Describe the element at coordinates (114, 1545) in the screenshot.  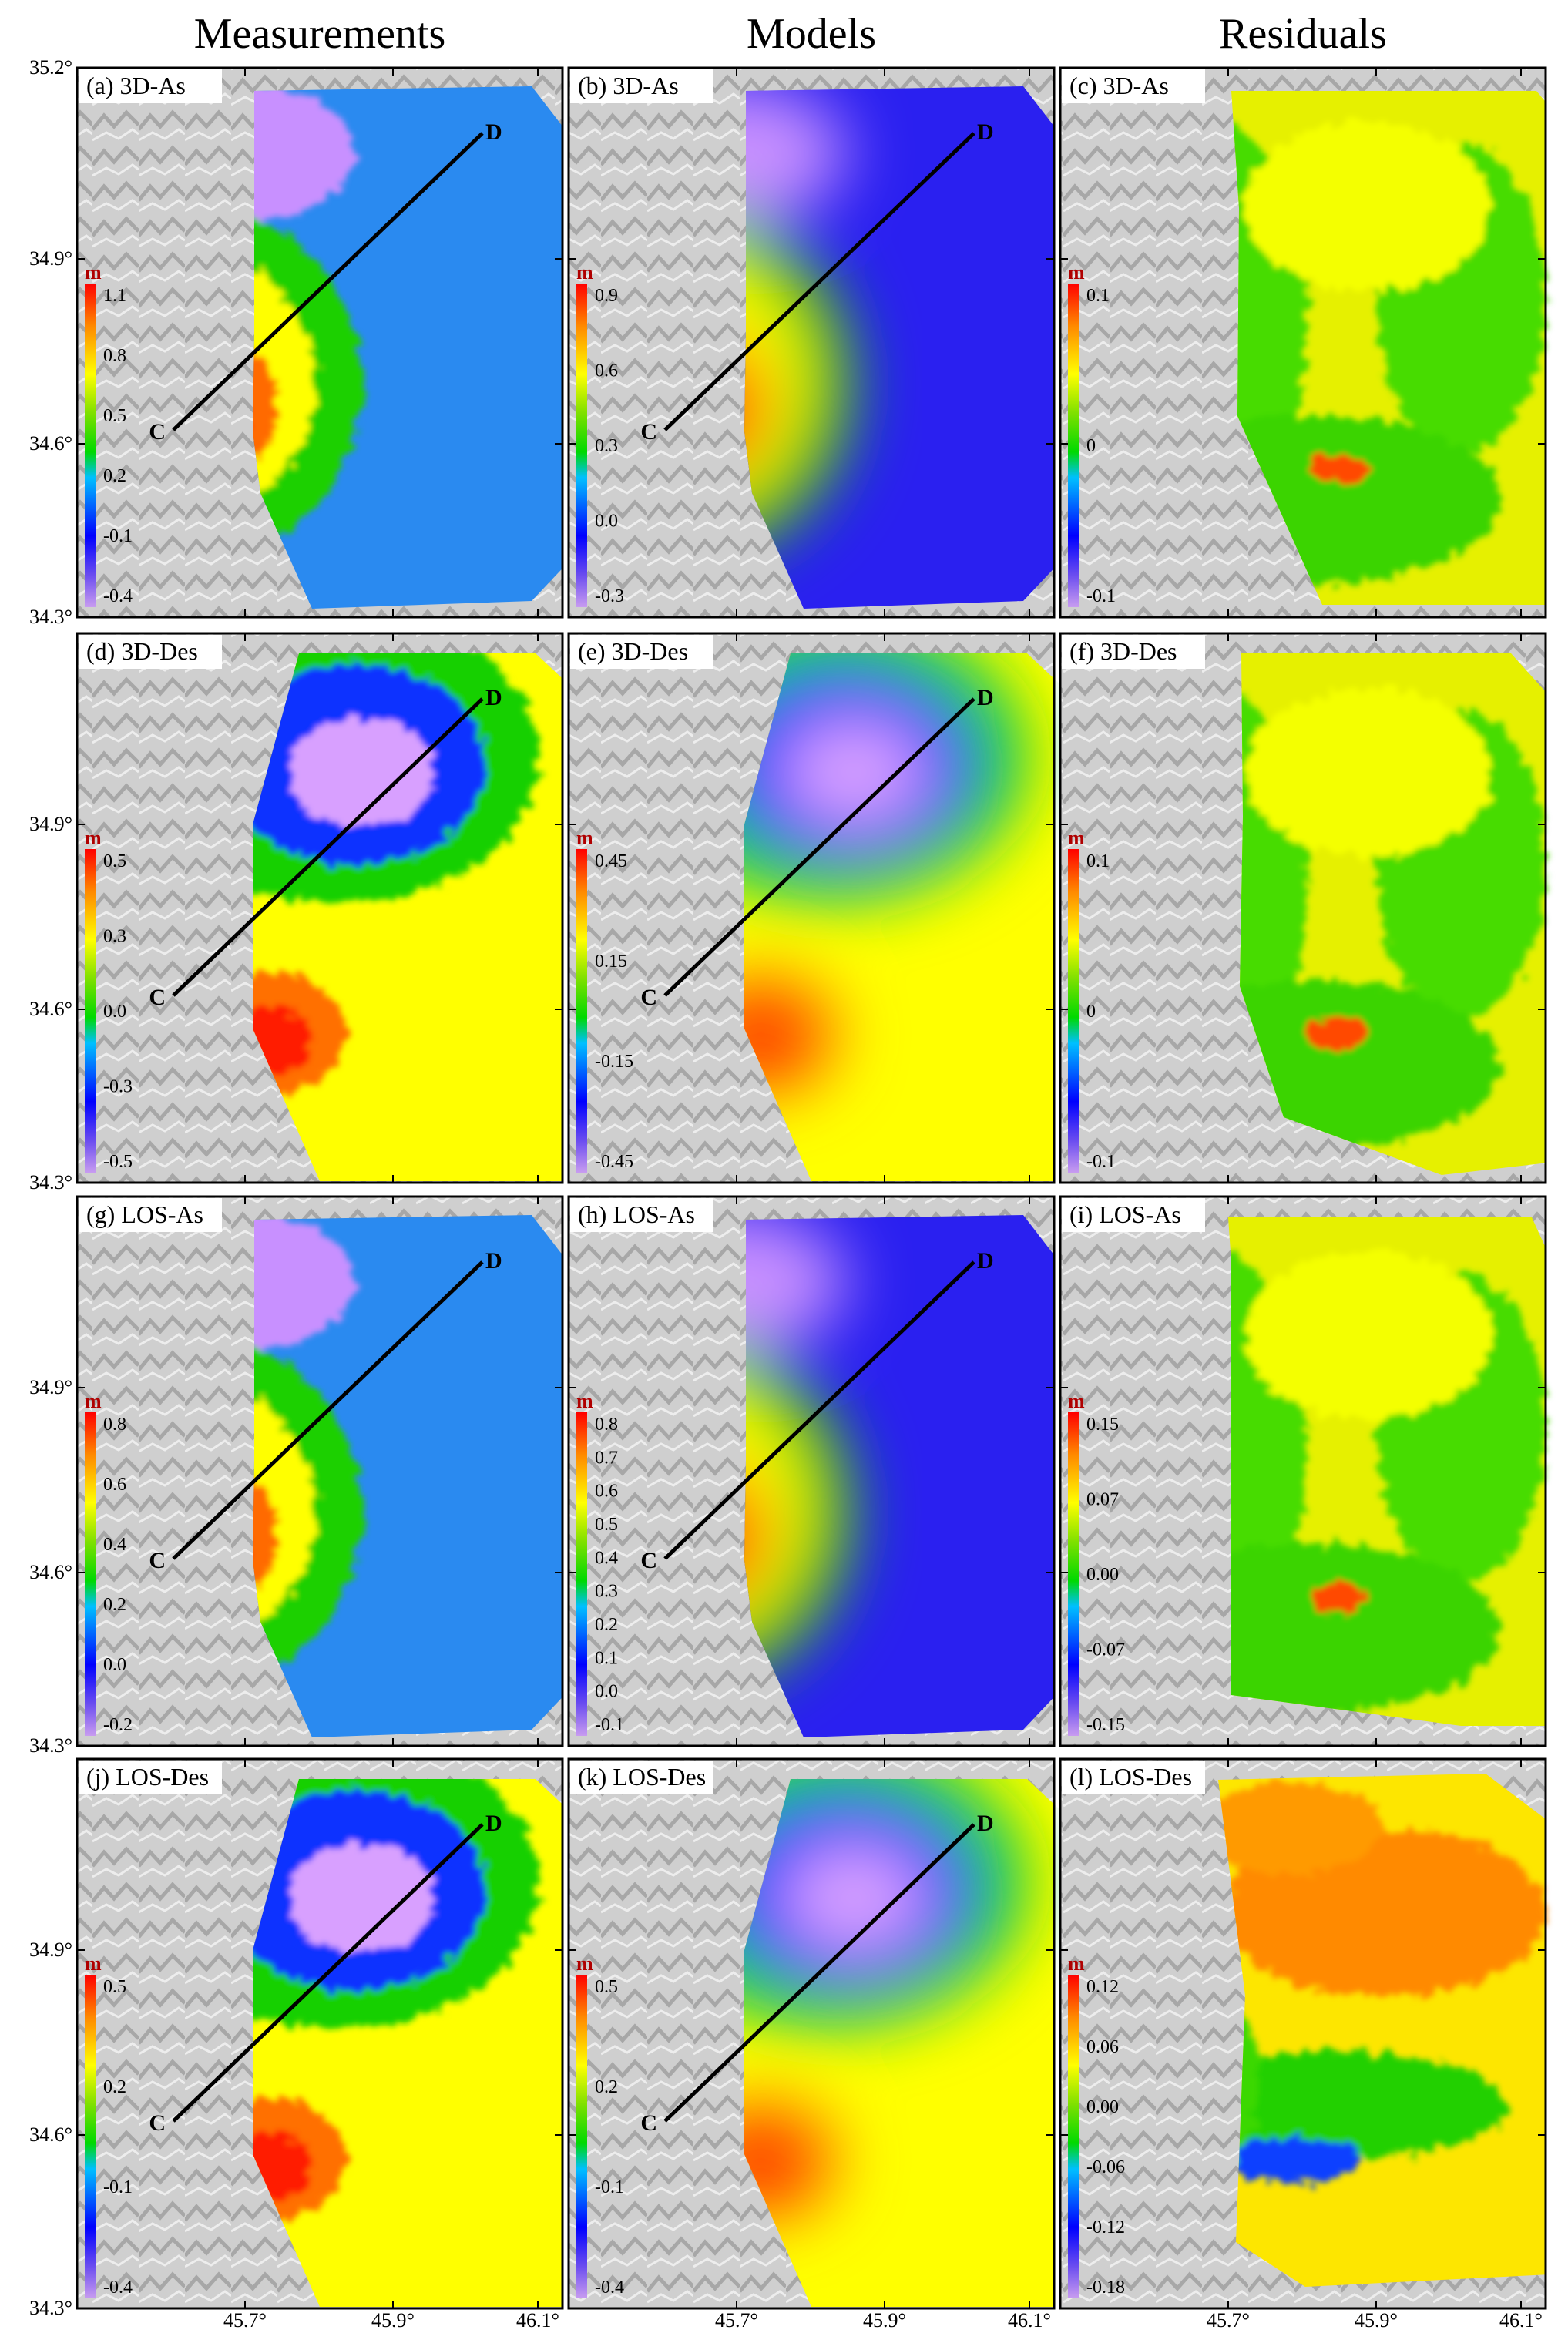
I see `colorbar-tick-label: 0.4` at that location.